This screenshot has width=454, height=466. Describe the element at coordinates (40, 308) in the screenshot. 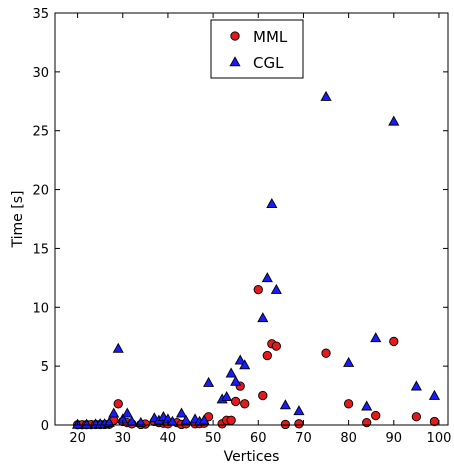

I see `y-tick-label: 10` at that location.